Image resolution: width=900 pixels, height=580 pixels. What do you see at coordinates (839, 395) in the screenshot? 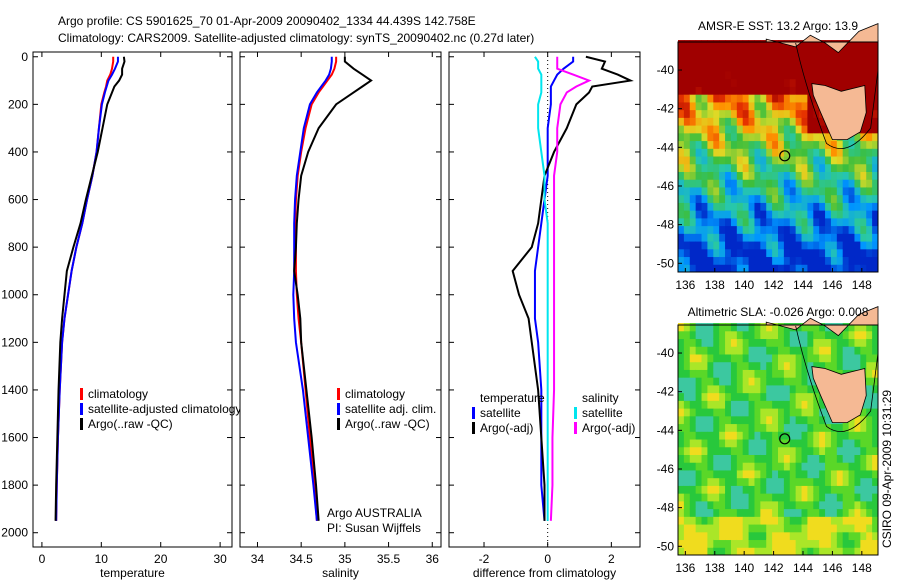
I see `land-tasmania` at bounding box center [839, 395].